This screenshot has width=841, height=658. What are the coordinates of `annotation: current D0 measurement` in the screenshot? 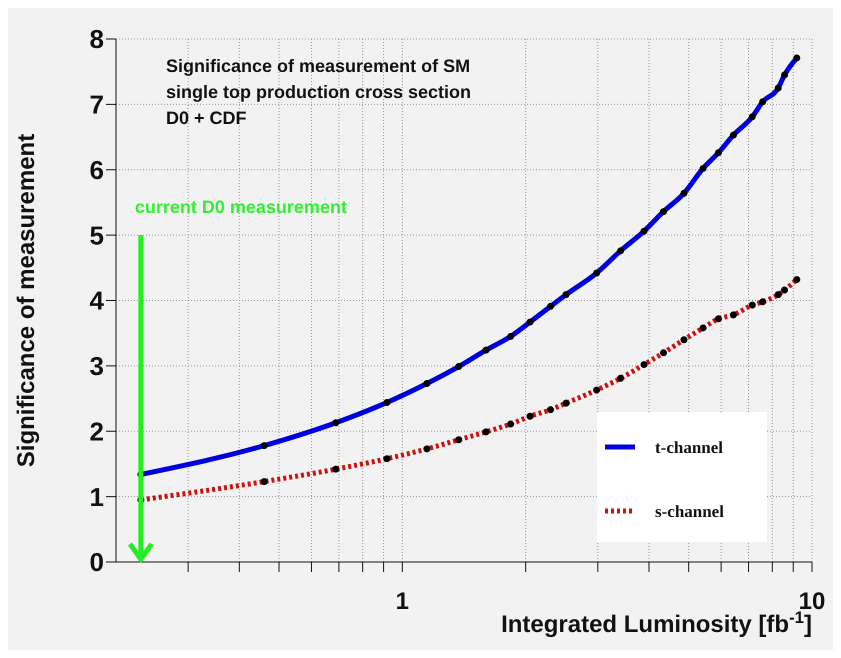 It's located at (240, 207).